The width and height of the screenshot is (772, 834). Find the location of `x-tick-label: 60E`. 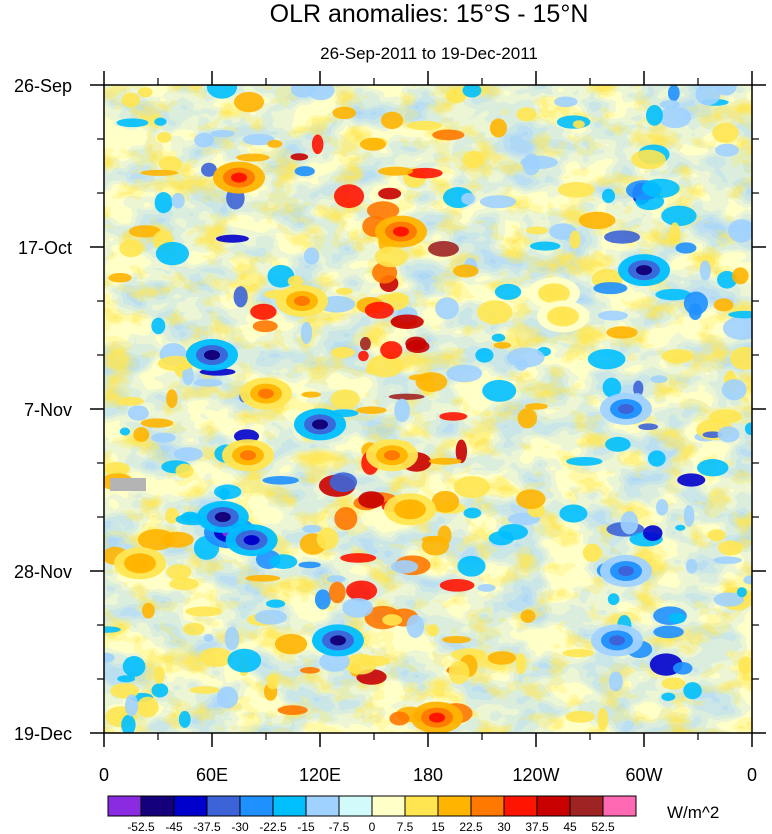

x-tick-label: 60E is located at coordinates (212, 775).